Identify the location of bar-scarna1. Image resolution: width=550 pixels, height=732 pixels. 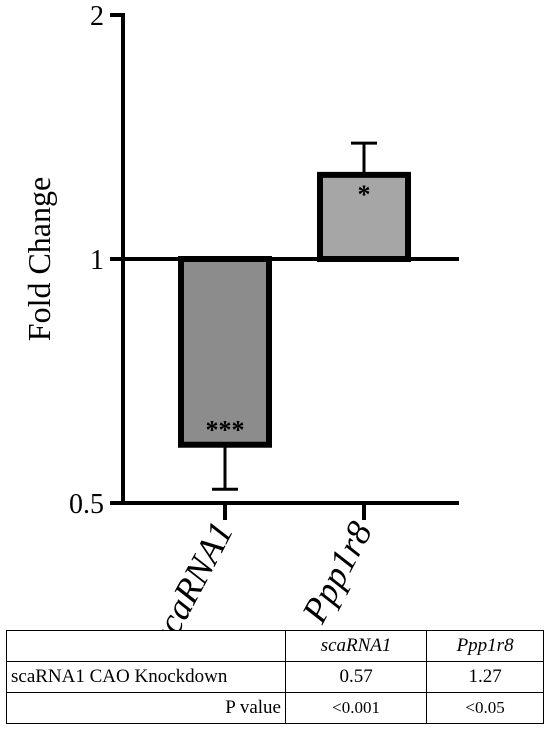
(225, 352).